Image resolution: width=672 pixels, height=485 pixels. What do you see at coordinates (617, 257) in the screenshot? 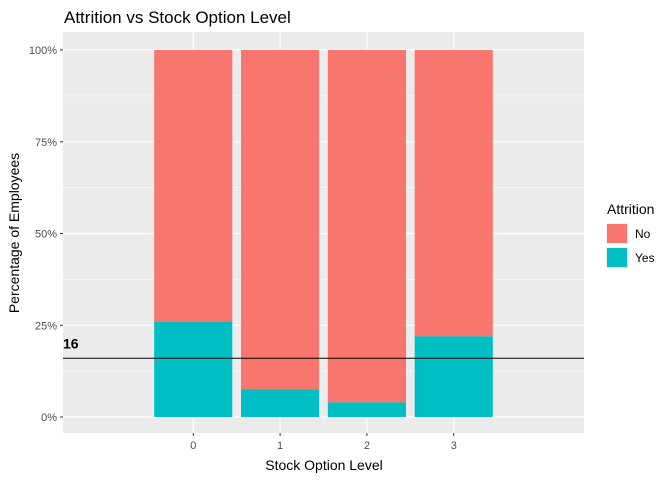
I see `legend-swatch-yes` at bounding box center [617, 257].